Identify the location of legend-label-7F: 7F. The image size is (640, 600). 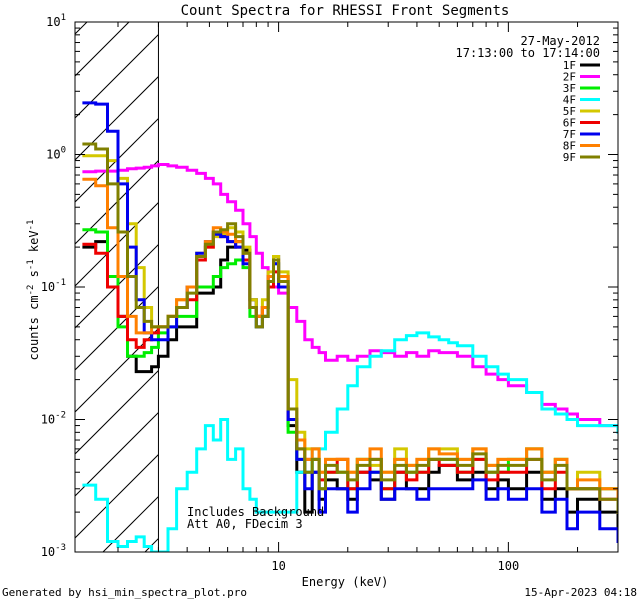
(569, 134).